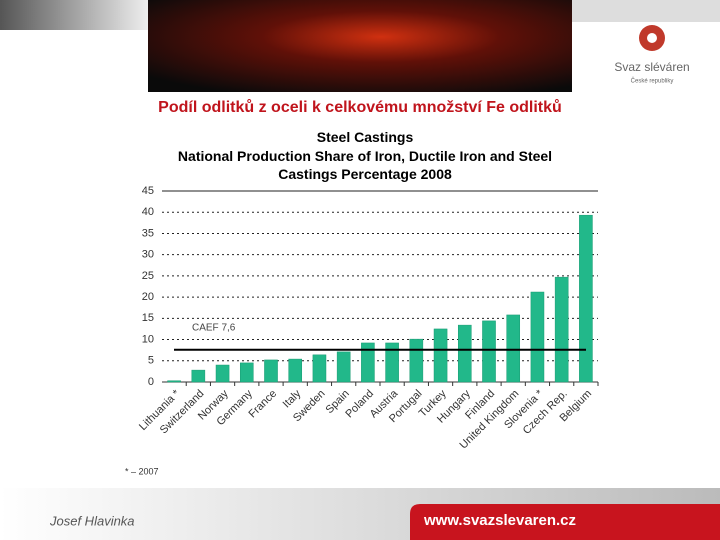 Image resolution: width=720 pixels, height=540 pixels. What do you see at coordinates (365, 137) in the screenshot?
I see `chart-title: Steel Castings` at bounding box center [365, 137].